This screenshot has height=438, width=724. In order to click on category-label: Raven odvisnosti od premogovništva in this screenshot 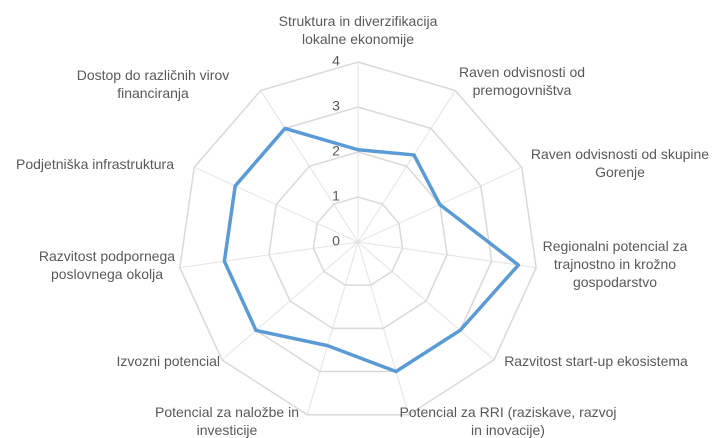, I will do `click(522, 81)`.